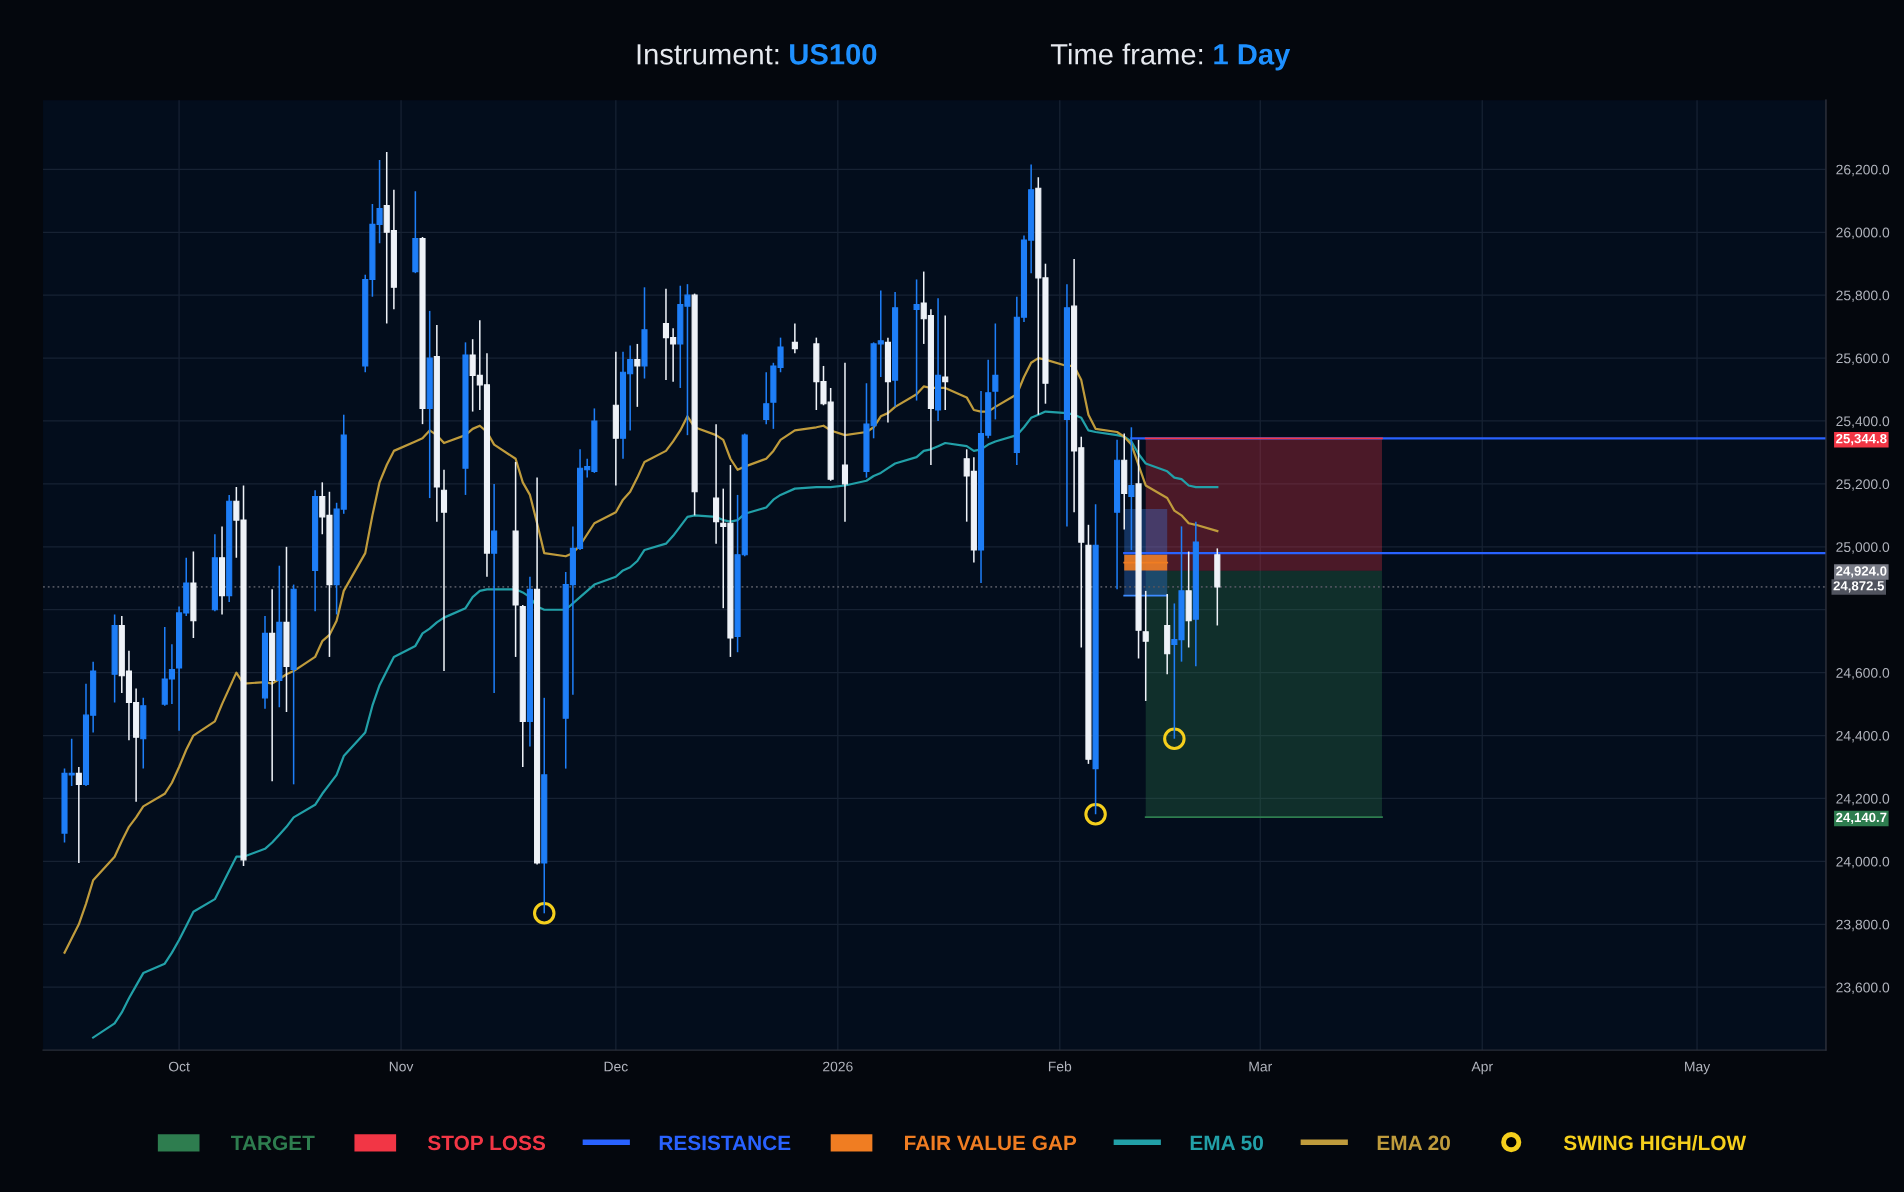  I want to click on x-tick-label: Nov, so click(401, 1066).